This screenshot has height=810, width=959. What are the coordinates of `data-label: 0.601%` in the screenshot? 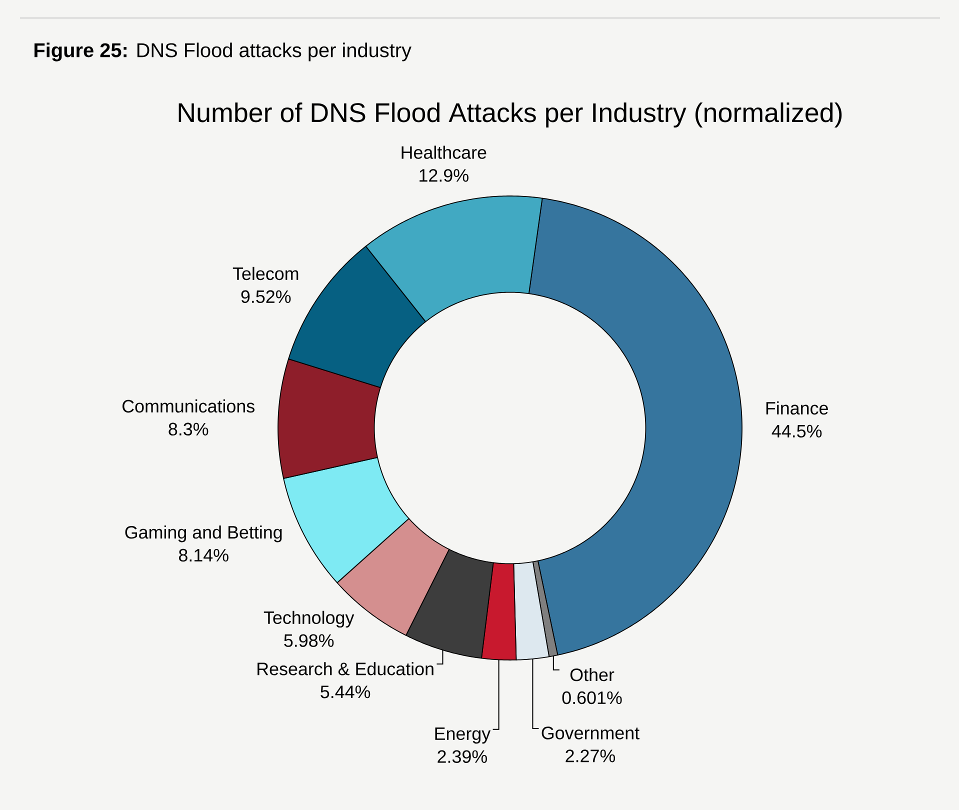 It's located at (592, 697).